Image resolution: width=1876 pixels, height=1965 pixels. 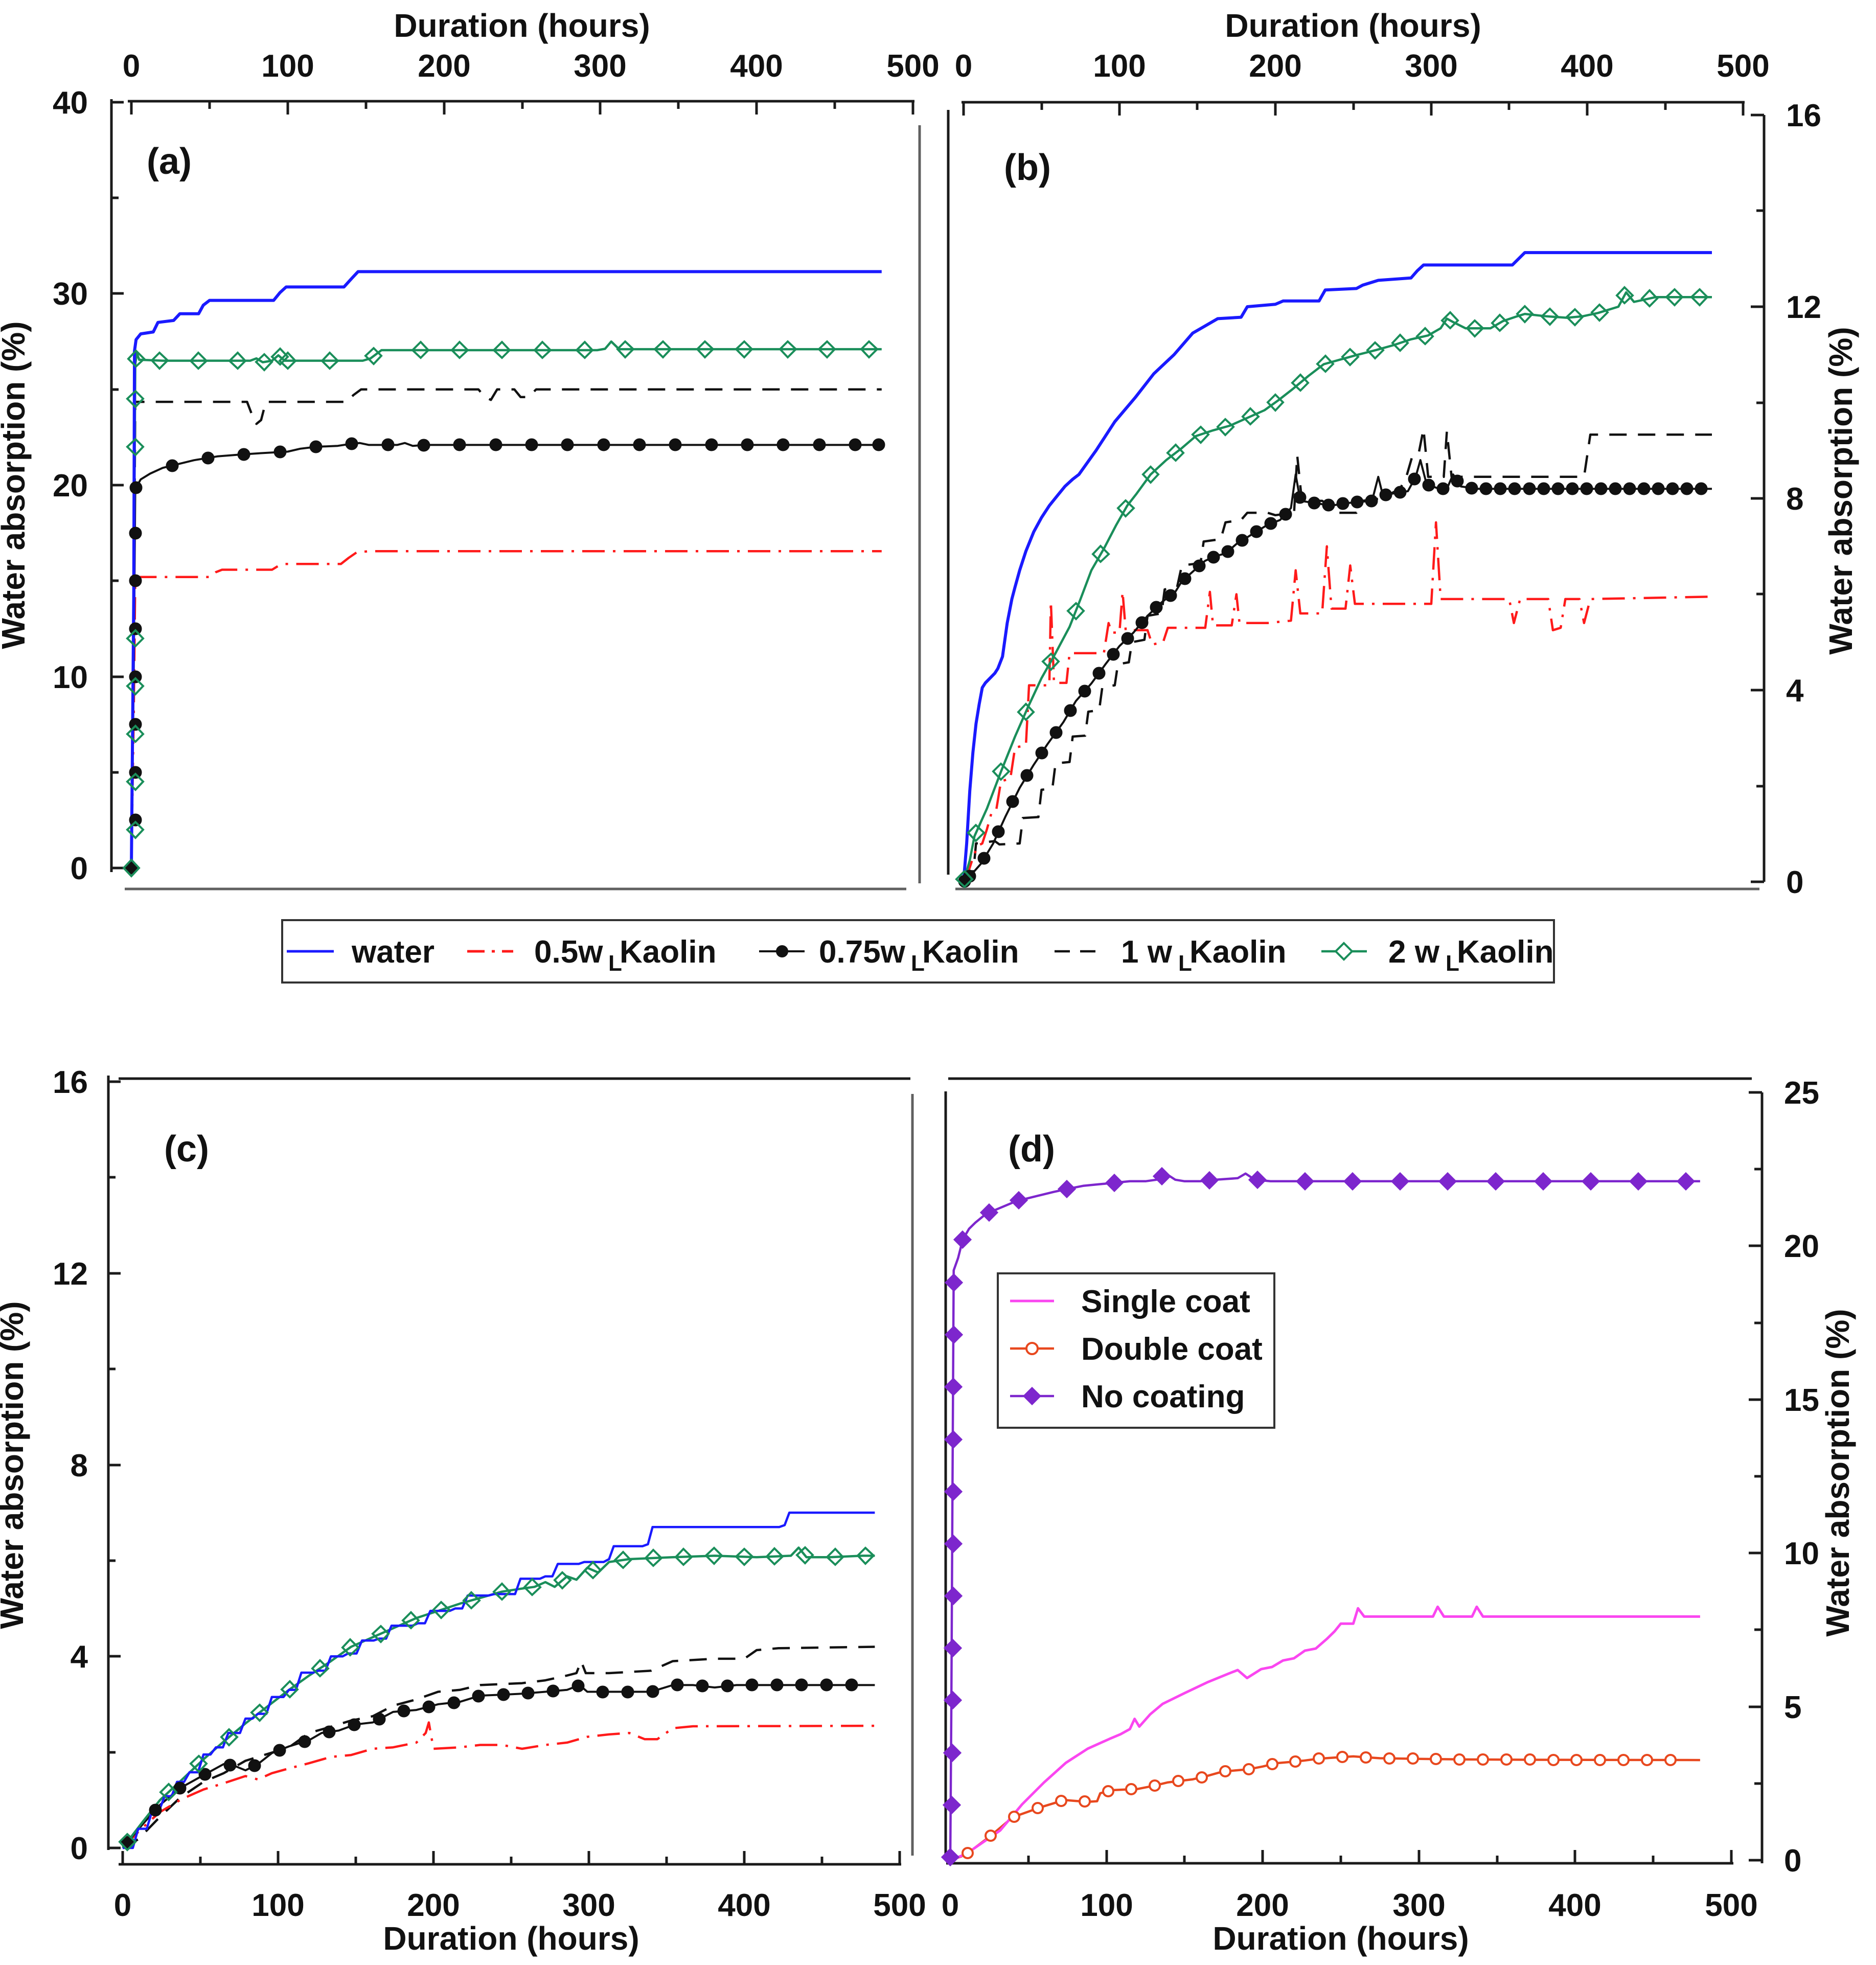 What do you see at coordinates (1163, 1396) in the screenshot?
I see `svg-text: No coating` at bounding box center [1163, 1396].